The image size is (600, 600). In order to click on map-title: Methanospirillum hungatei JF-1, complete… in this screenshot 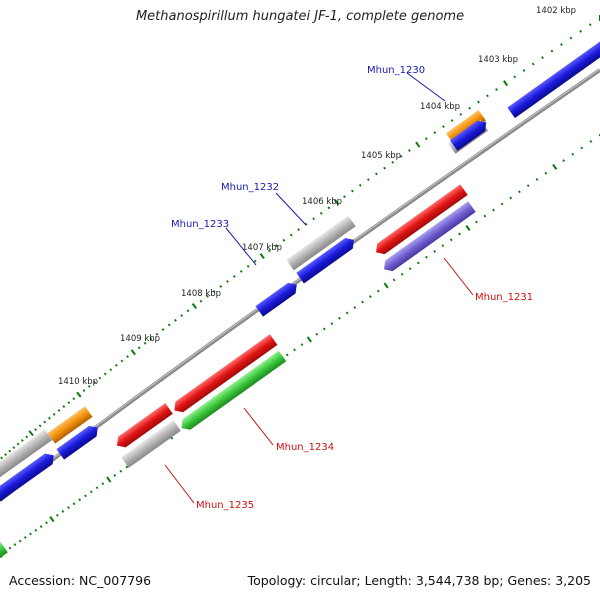, I will do `click(300, 16)`.